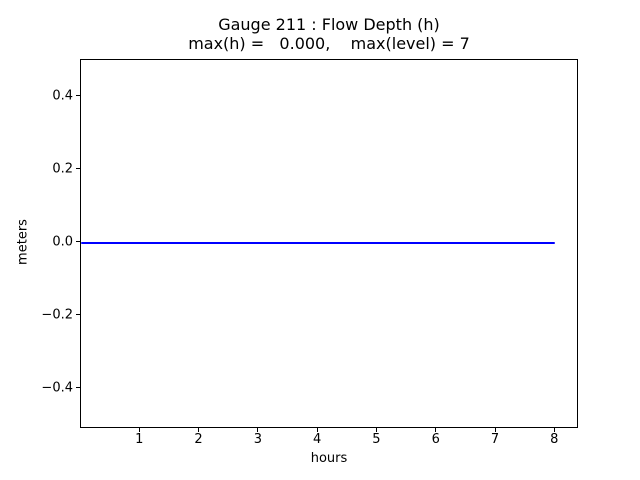  I want to click on chart-title-line2: max(h) = 0.000, max(level) = 7, so click(329, 43).